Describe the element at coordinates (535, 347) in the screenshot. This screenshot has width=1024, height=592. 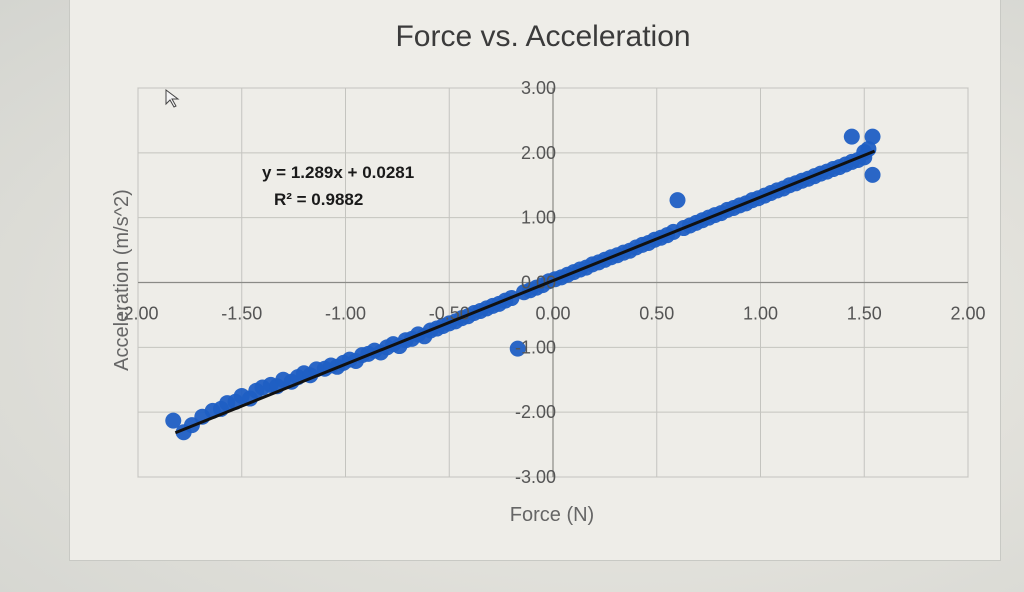
I see `y-tick-label: -1.00` at that location.